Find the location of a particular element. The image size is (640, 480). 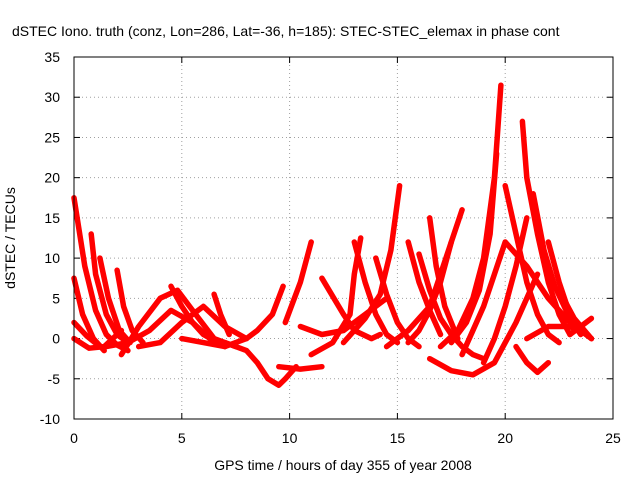

x-tick-label: 5 is located at coordinates (182, 438).